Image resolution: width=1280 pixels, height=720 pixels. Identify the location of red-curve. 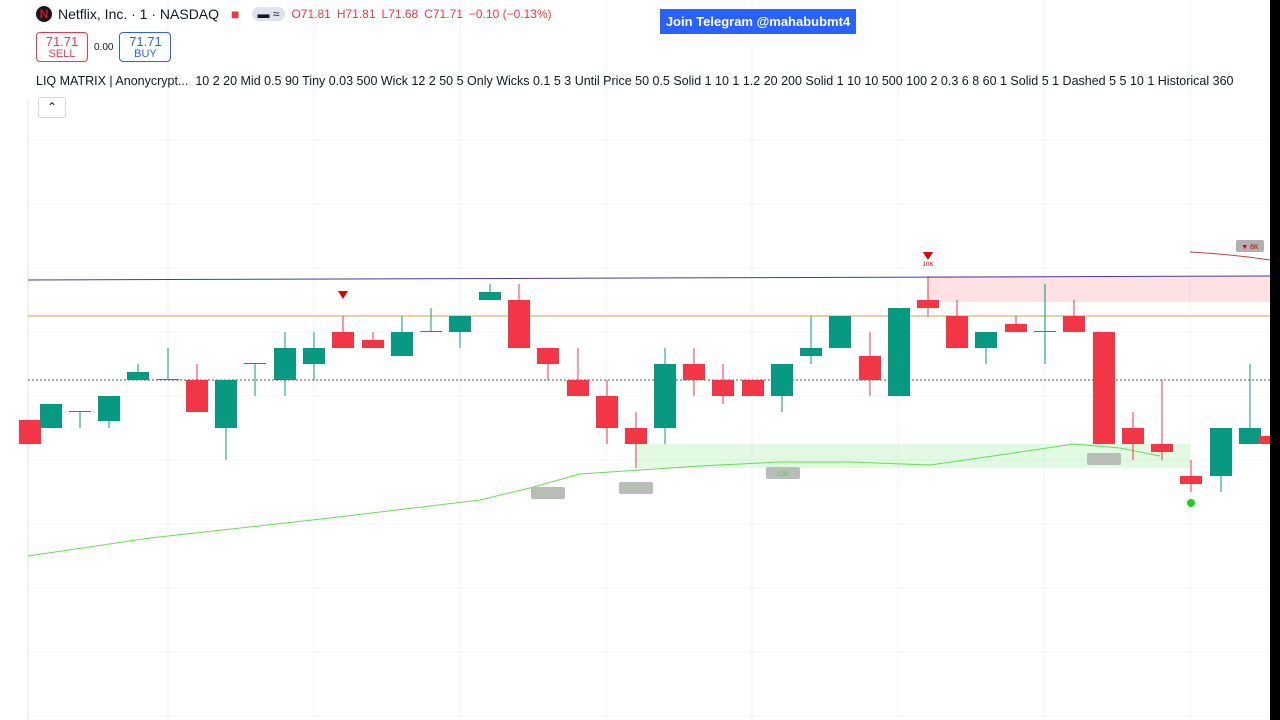
(1230, 256).